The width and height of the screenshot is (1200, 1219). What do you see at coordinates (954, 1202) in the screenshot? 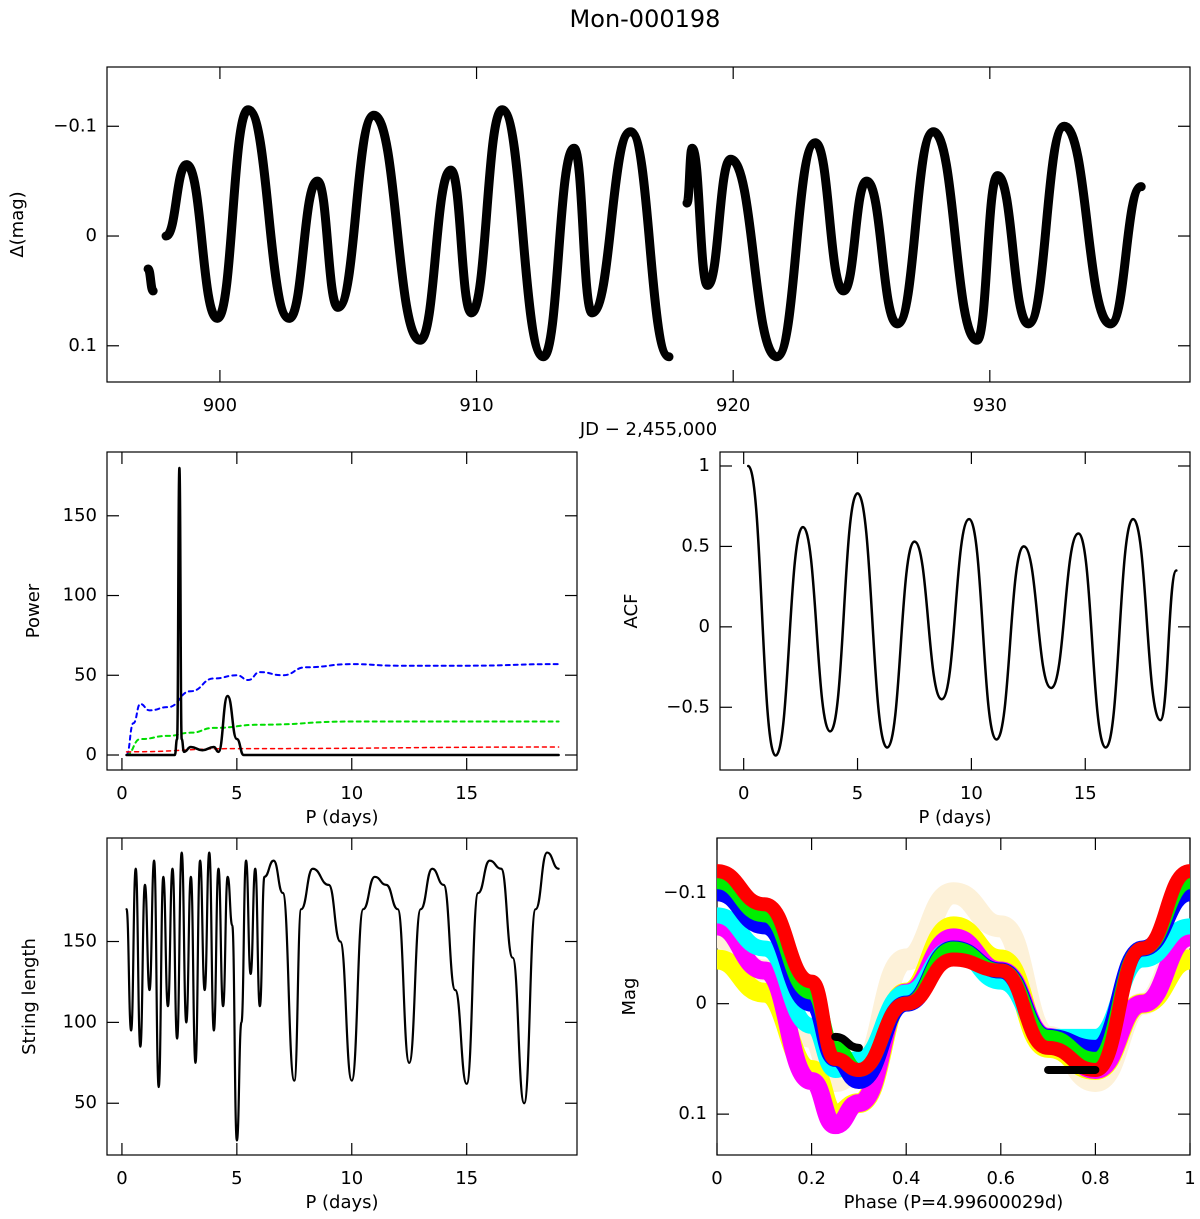
I see `x-axis-label: Phase (P=4.99600029d)` at bounding box center [954, 1202].